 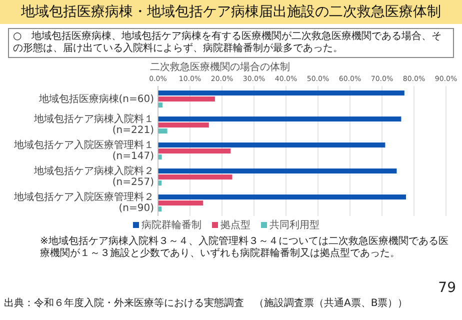 What do you see at coordinates (235, 225) in the screenshot?
I see `legend-label: 拠点型` at bounding box center [235, 225].